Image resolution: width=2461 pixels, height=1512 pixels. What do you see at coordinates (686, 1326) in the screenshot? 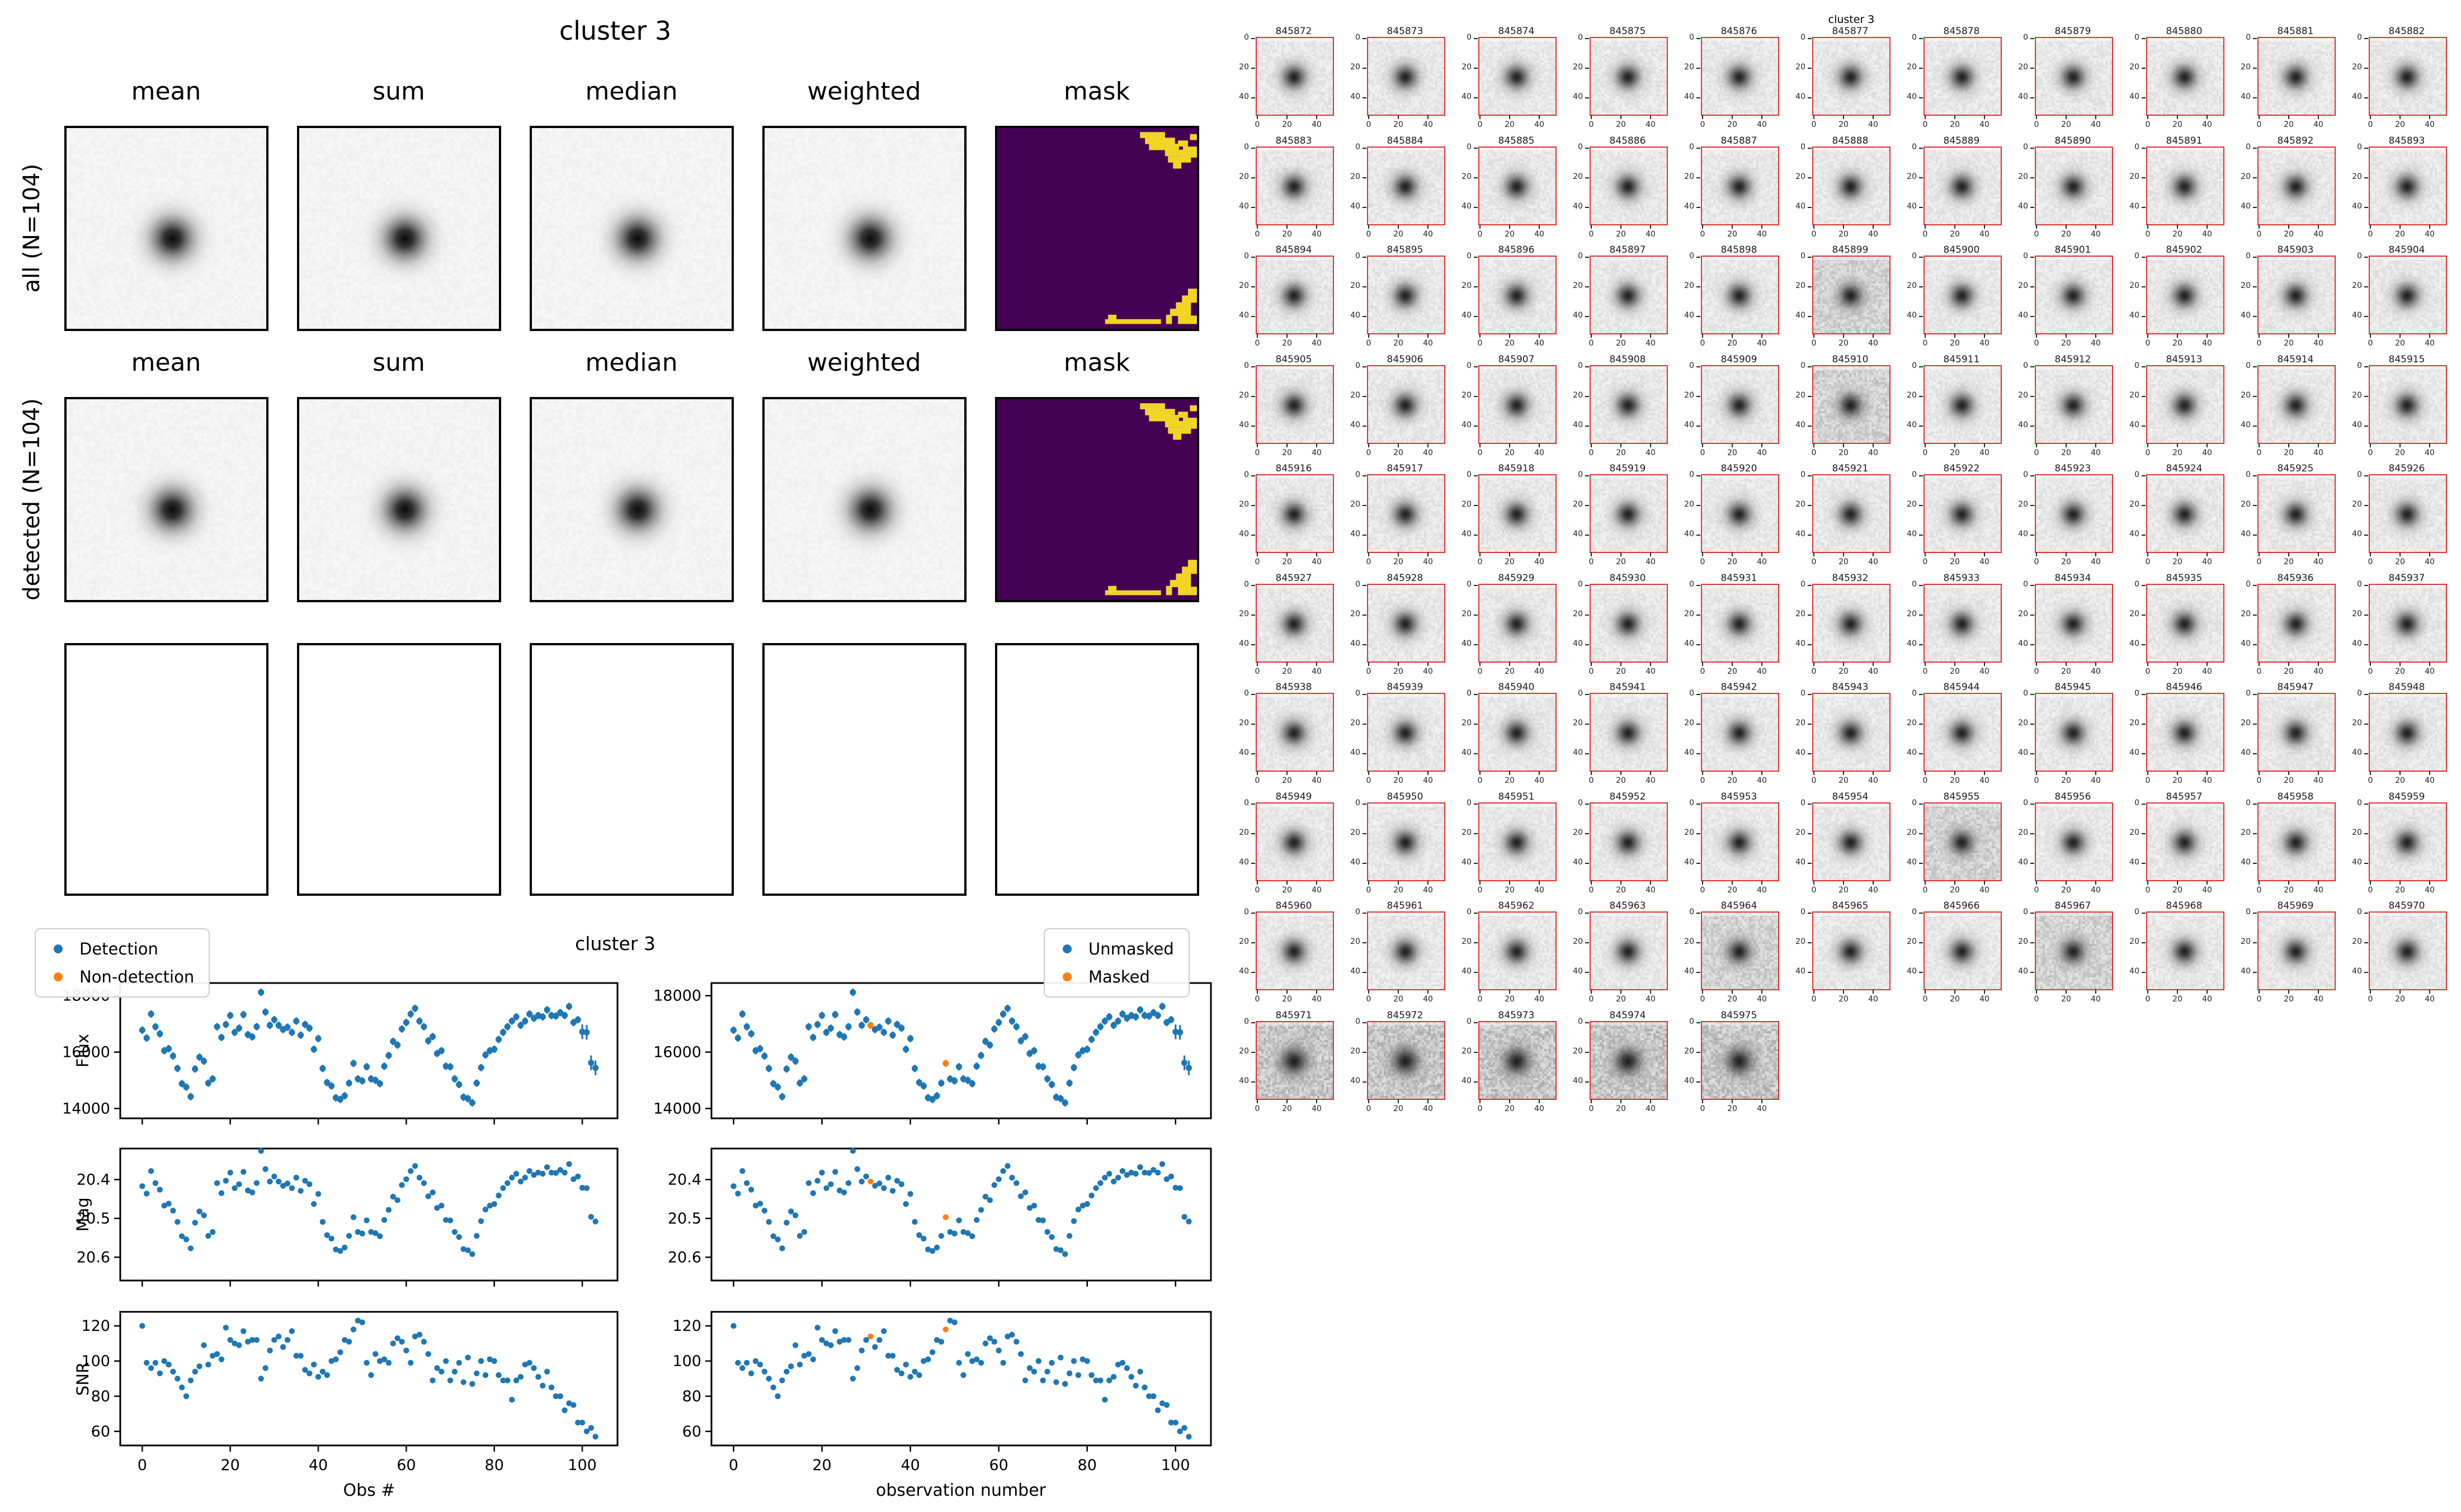
I see `ytick-label: 120` at bounding box center [686, 1326].